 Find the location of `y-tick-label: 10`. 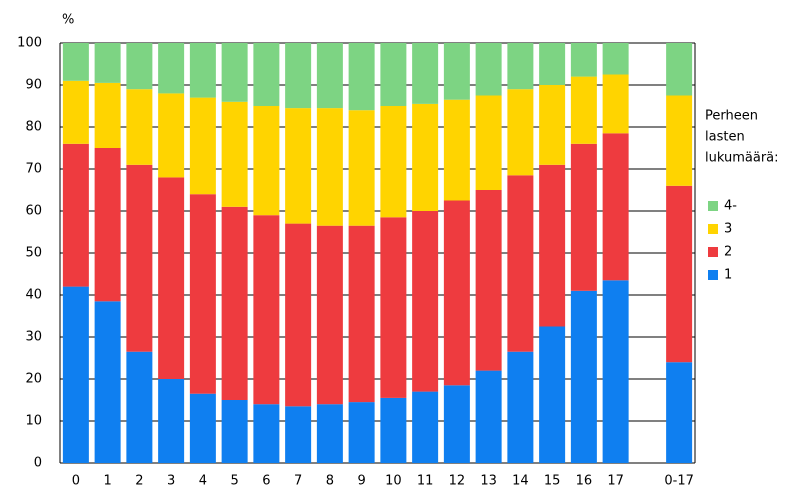

y-tick-label: 10 is located at coordinates (33, 421).